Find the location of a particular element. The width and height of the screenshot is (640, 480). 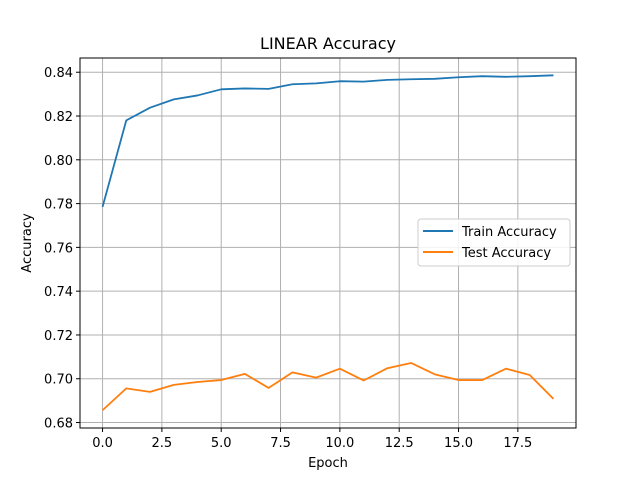

x-tick-label: 17.5 is located at coordinates (517, 443).